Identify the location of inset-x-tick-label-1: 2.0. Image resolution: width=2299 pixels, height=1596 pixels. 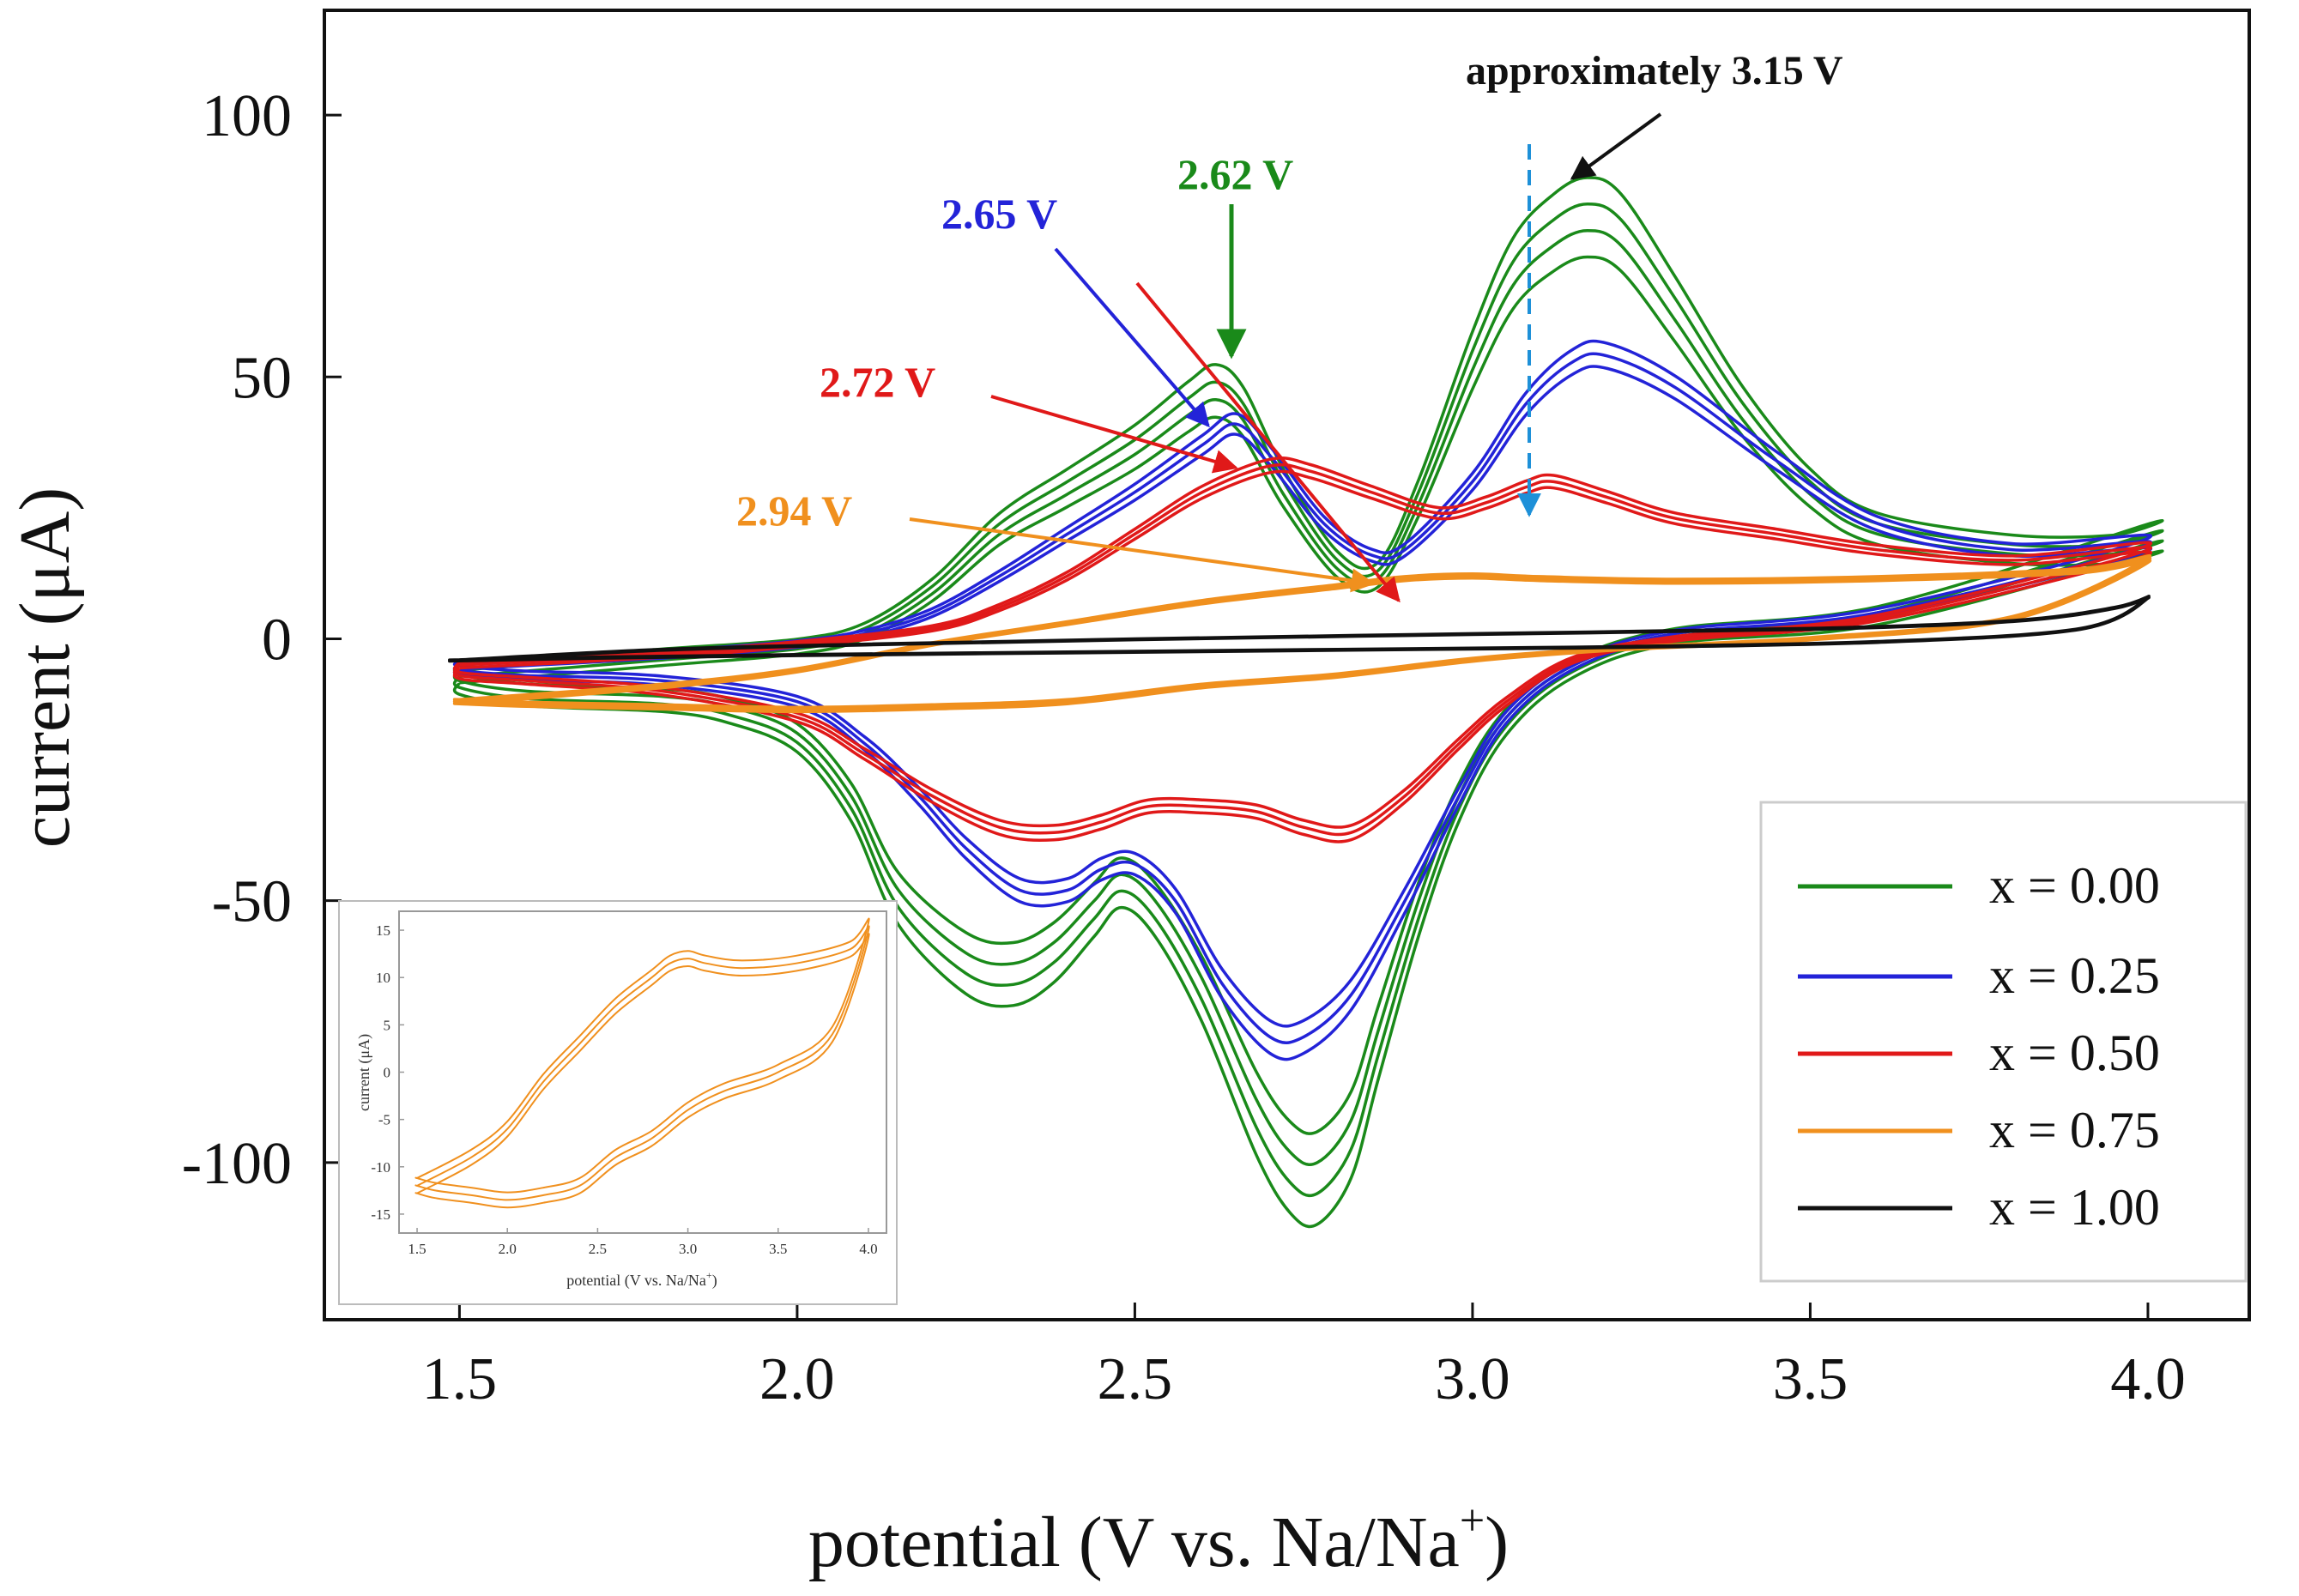
(508, 1249).